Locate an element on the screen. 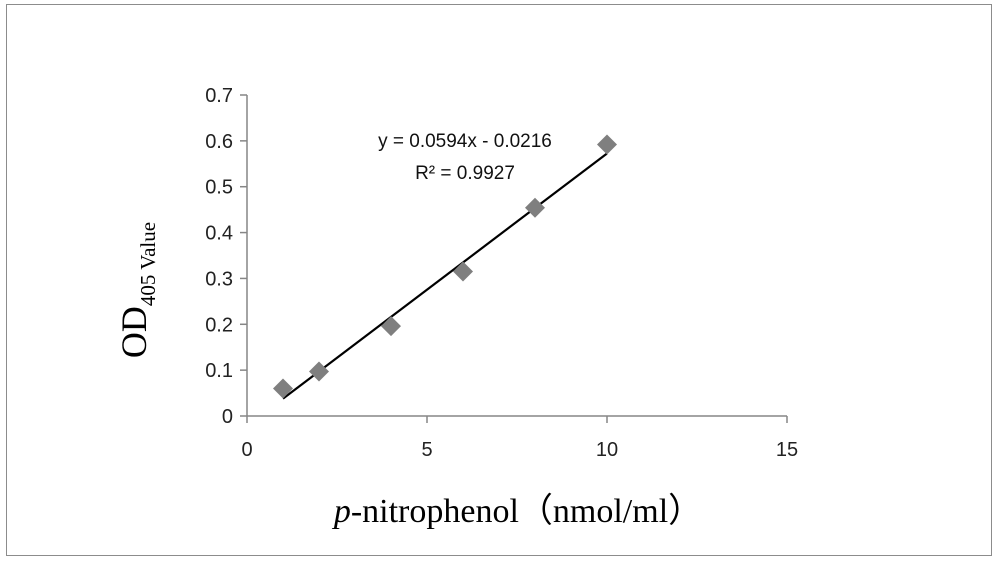  x-tick-label: 15 is located at coordinates (787, 450).